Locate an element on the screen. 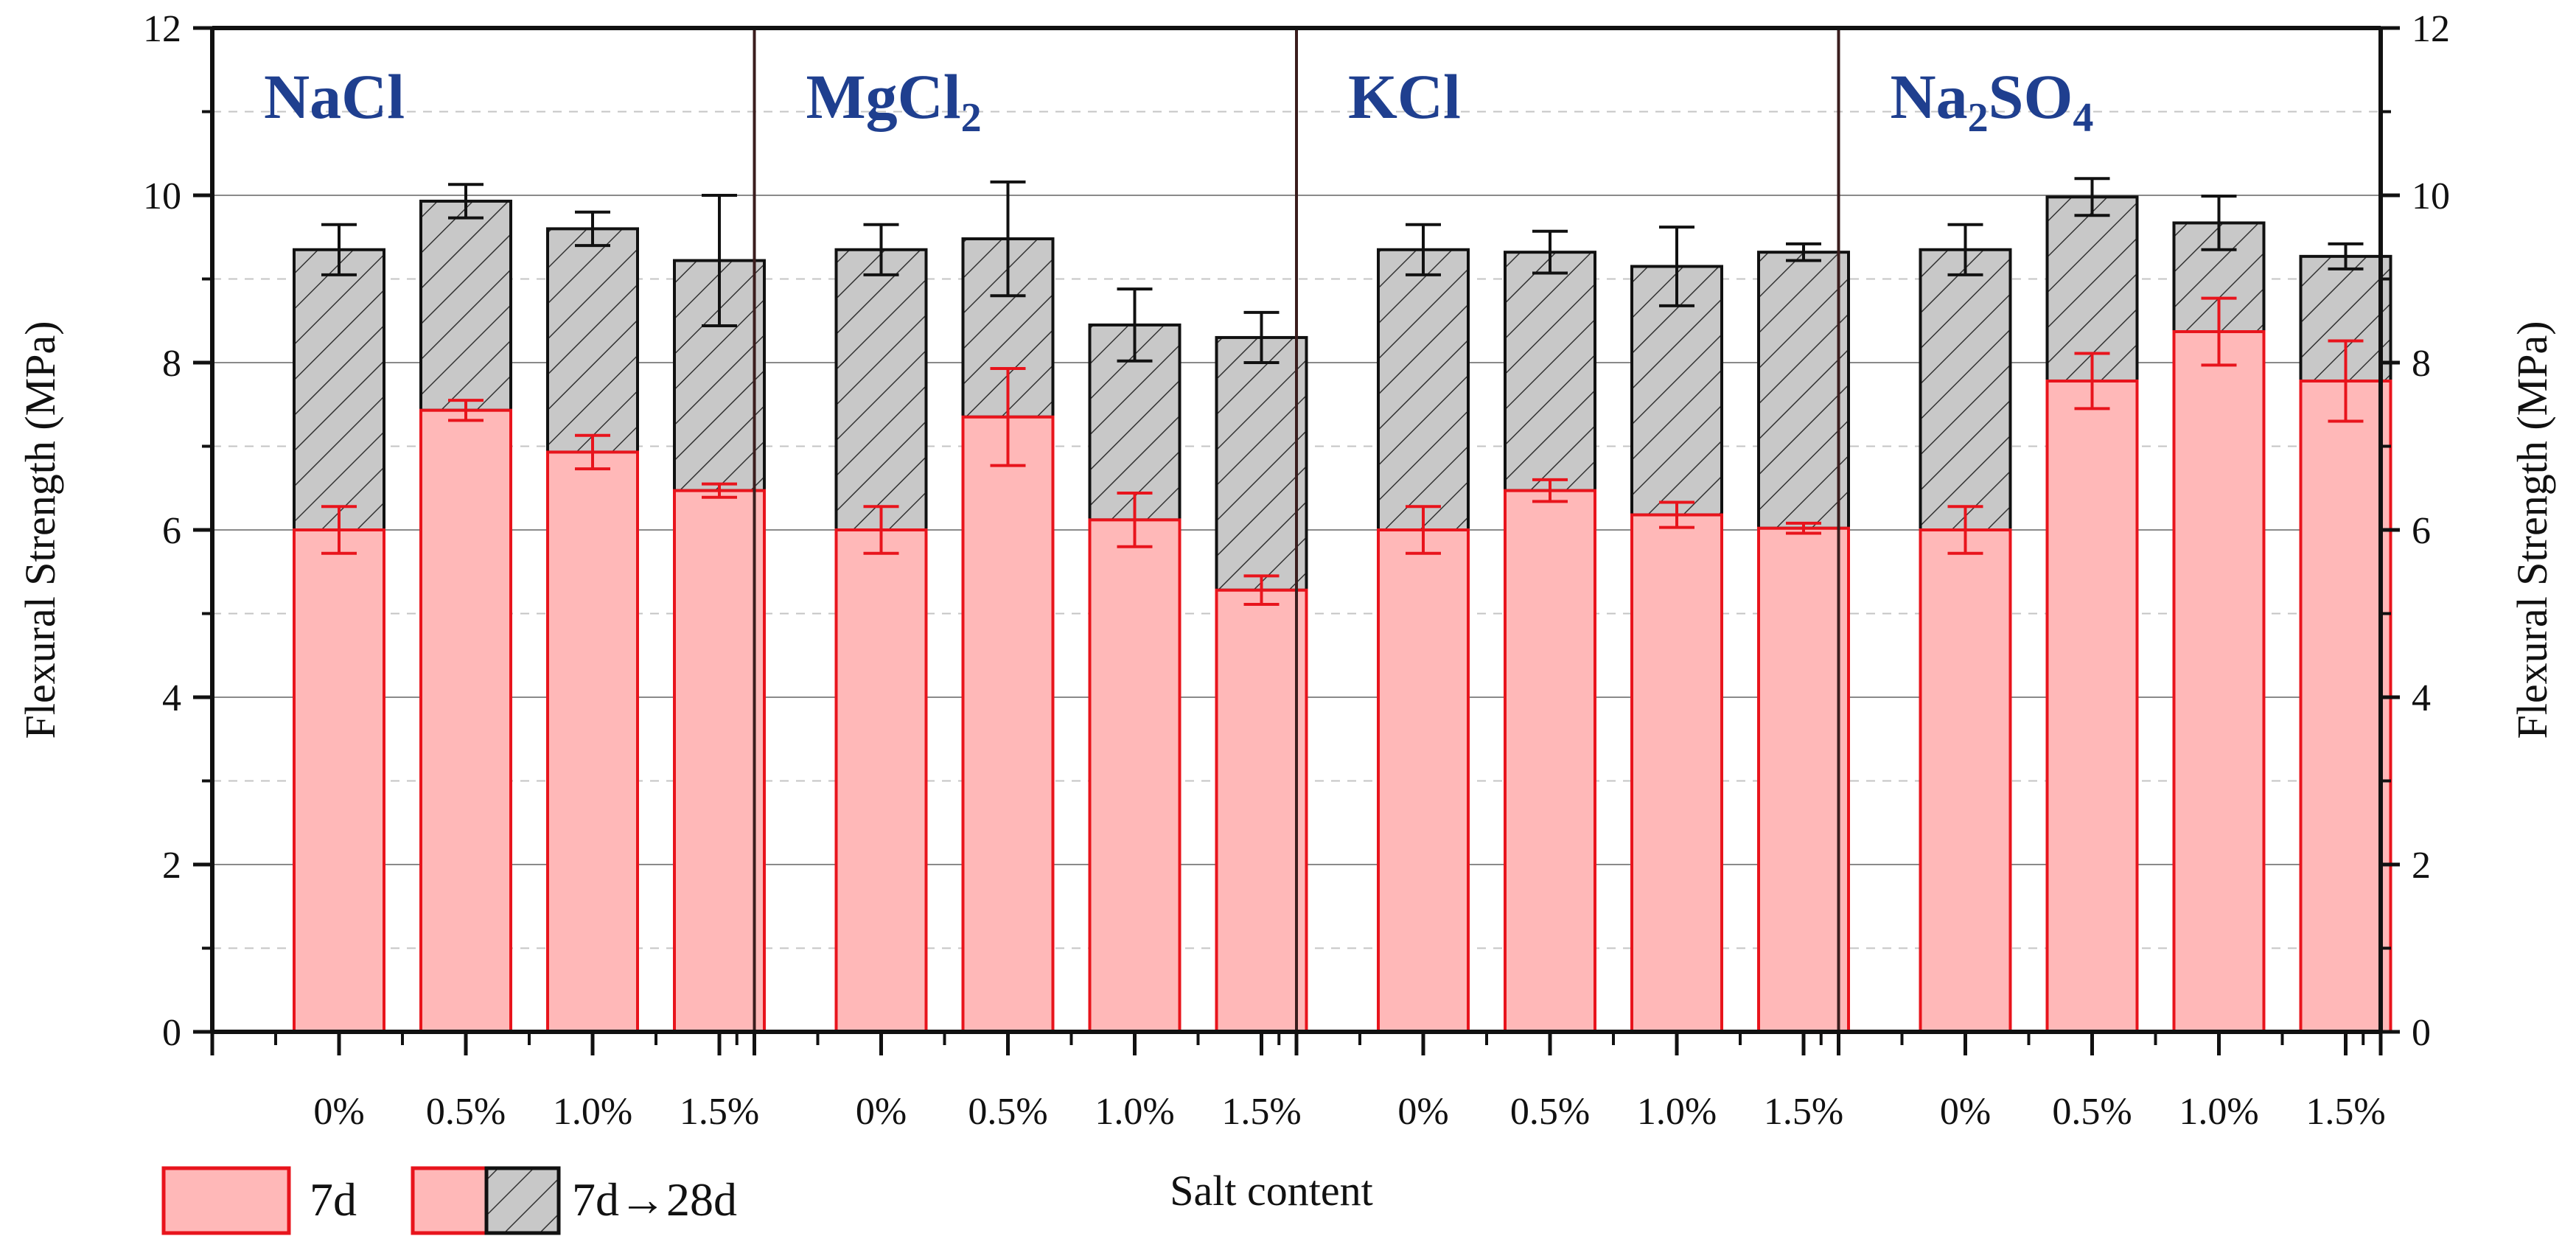 This screenshot has width=2576, height=1250. y-tick-label-left: 2 is located at coordinates (171, 866).